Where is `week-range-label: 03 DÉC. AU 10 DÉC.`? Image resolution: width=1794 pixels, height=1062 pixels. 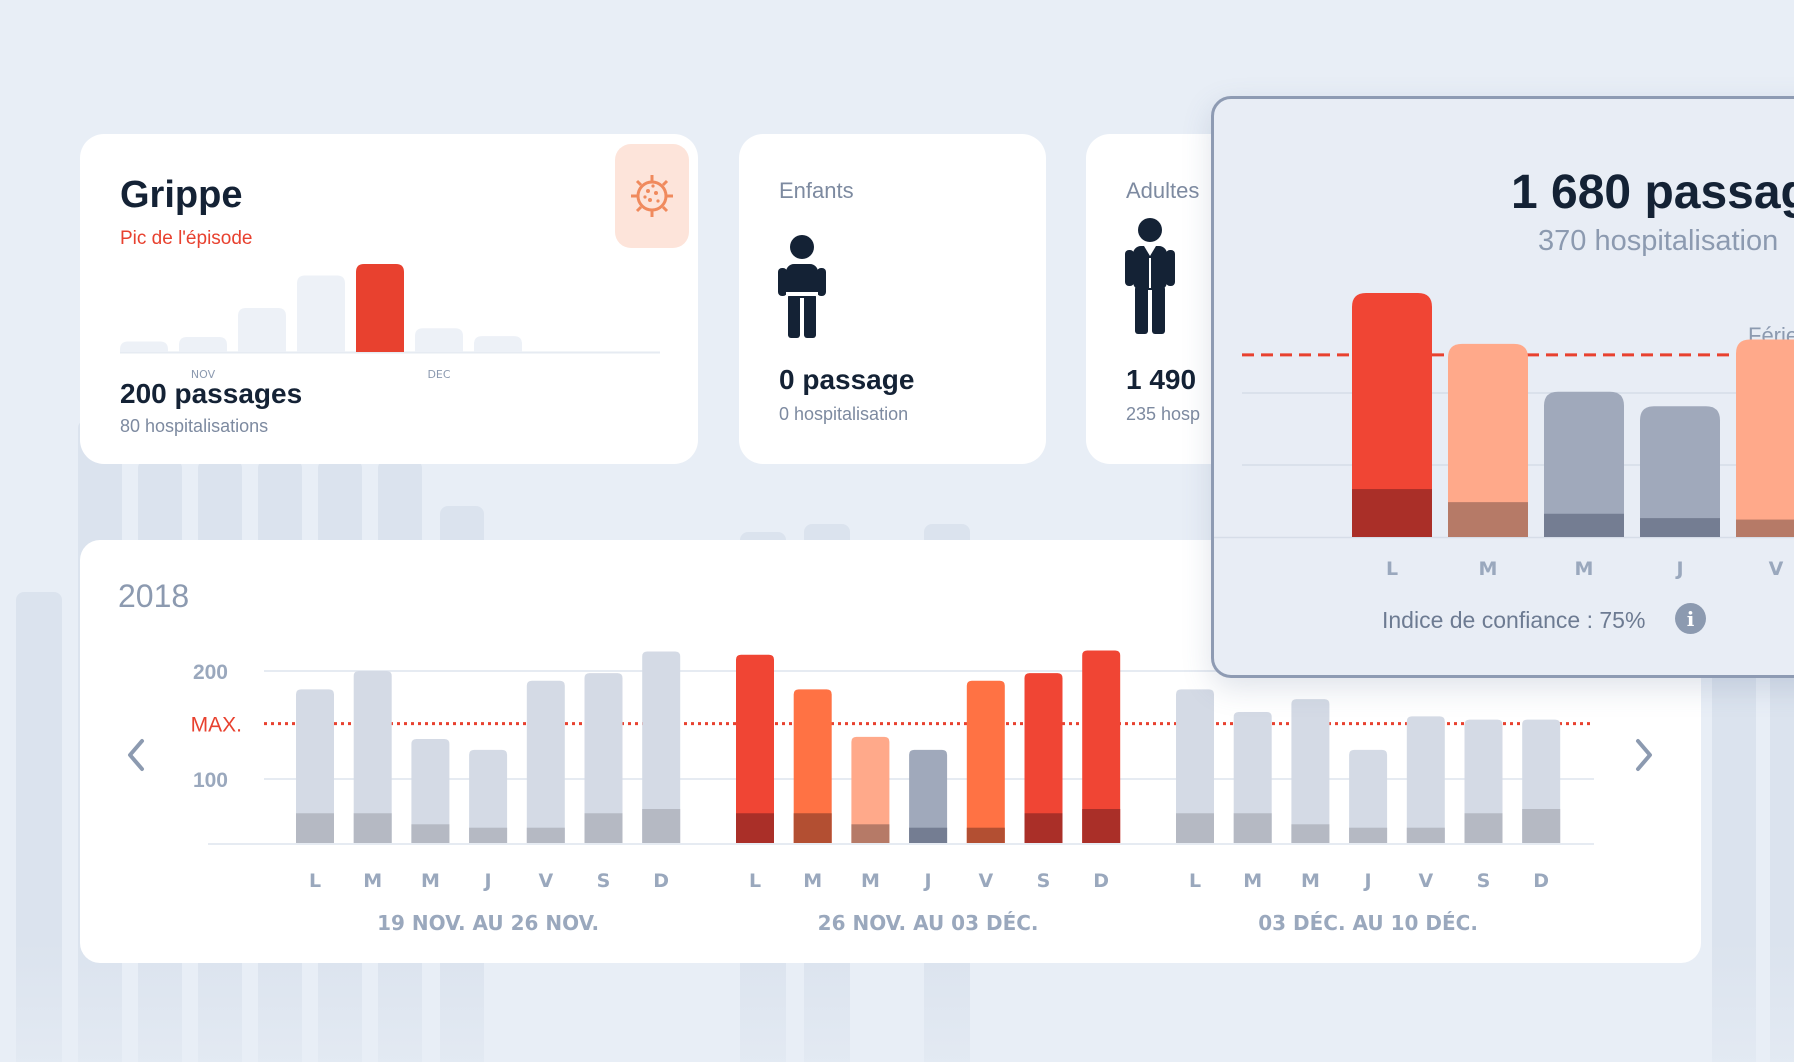
week-range-label: 03 DÉC. AU 10 DÉC. is located at coordinates (1368, 923).